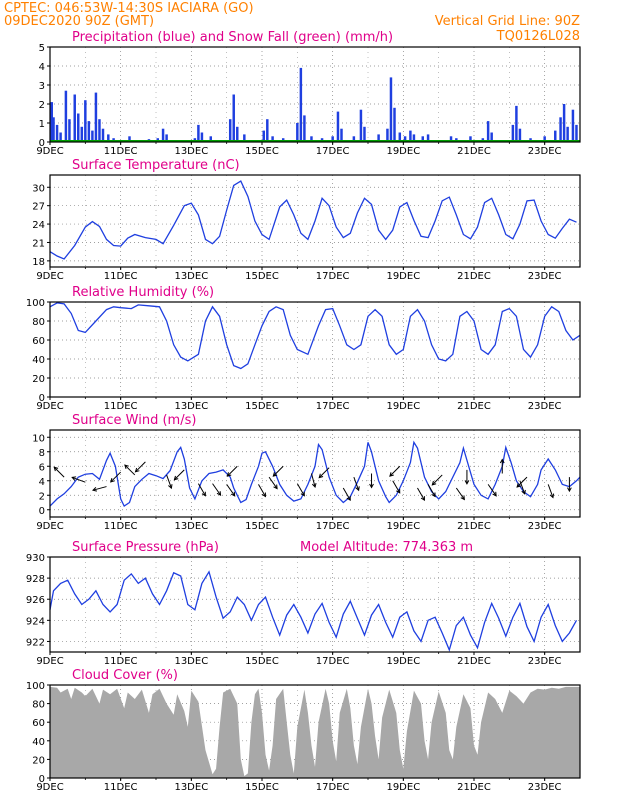 This screenshot has height=800, width=618. What do you see at coordinates (191, 661) in the screenshot?
I see `x-tick-label: 13DEC` at bounding box center [191, 661].